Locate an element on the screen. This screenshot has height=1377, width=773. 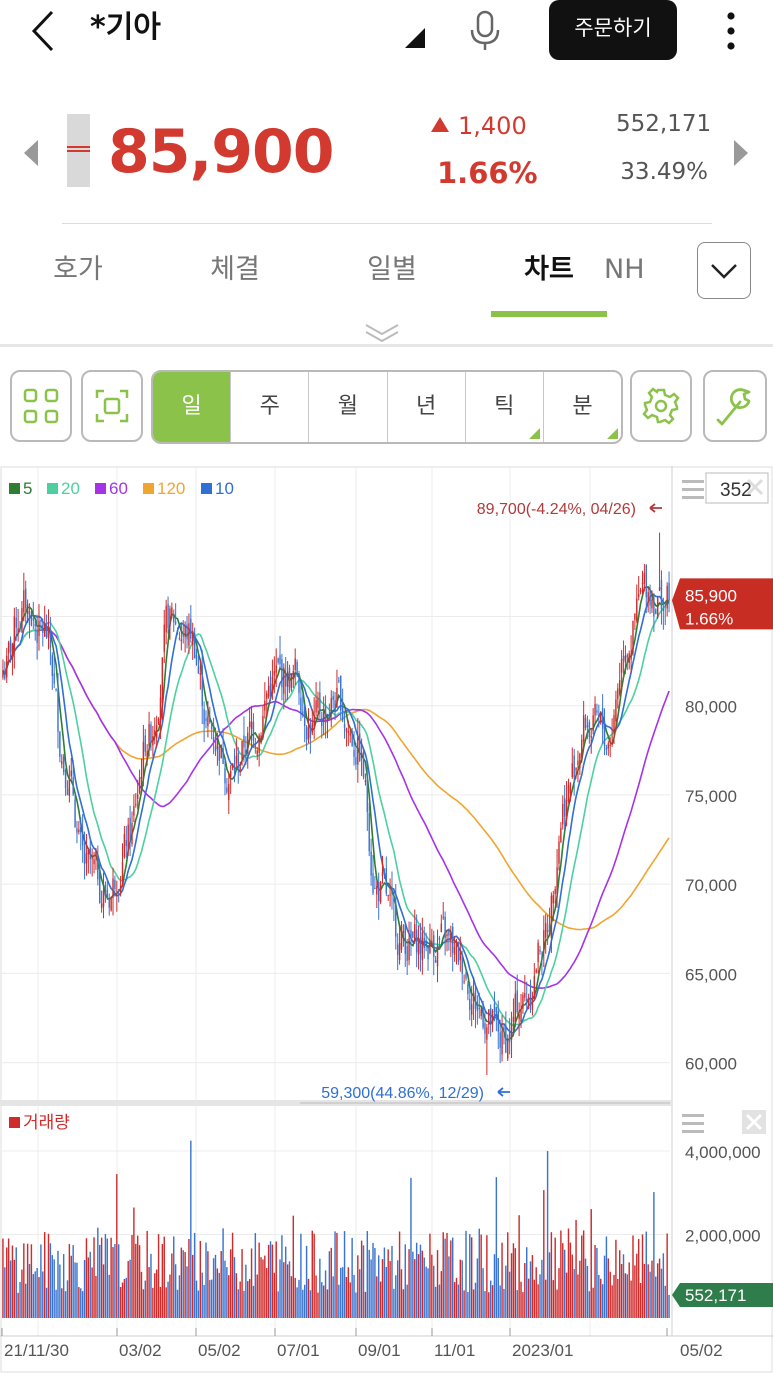
tabs-expand-button is located at coordinates (724, 270).